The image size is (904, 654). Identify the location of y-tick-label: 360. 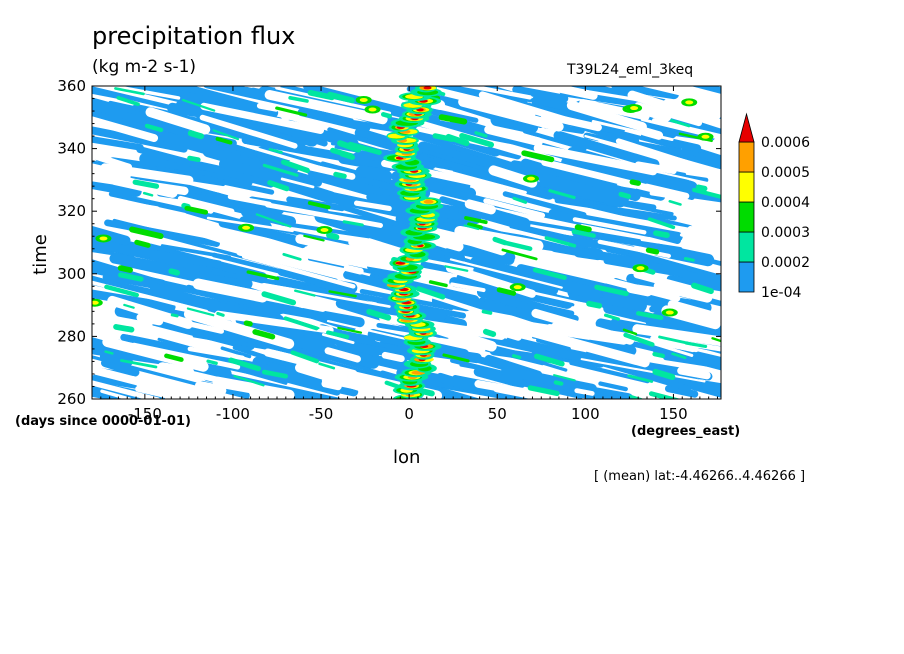
(71, 86).